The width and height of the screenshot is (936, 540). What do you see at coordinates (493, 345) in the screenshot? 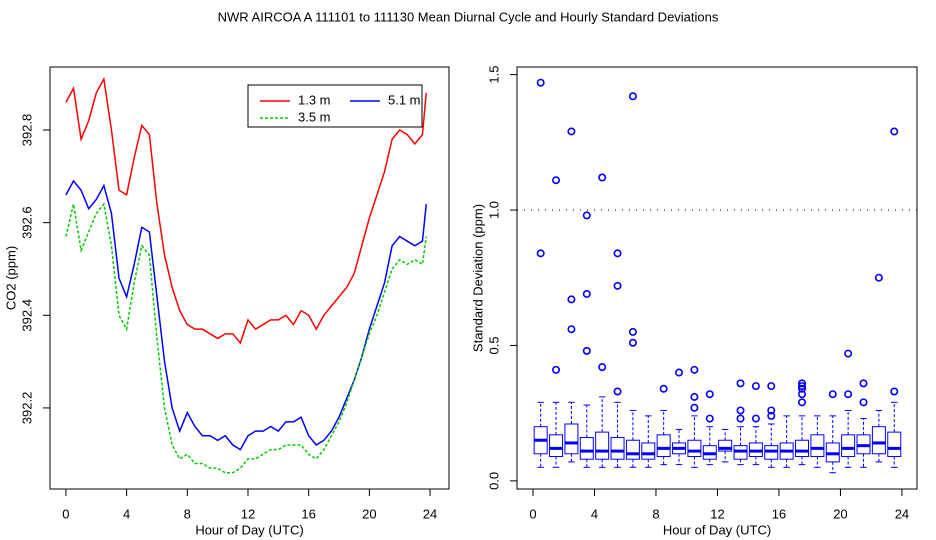
I see `y-tick-label: 0.5` at bounding box center [493, 345].